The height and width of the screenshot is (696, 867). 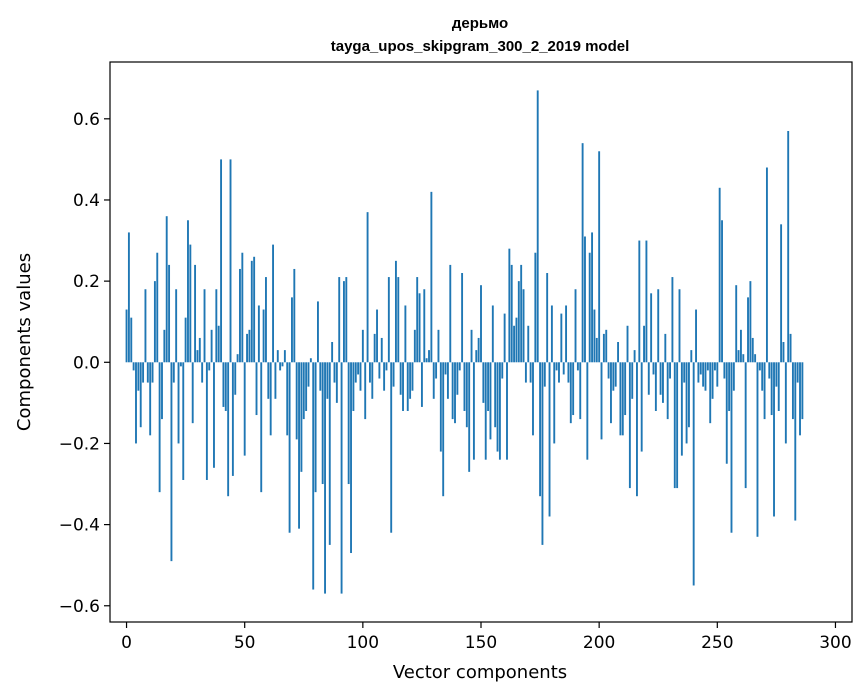 I want to click on y-tick-label: −0.6, so click(x=79, y=607).